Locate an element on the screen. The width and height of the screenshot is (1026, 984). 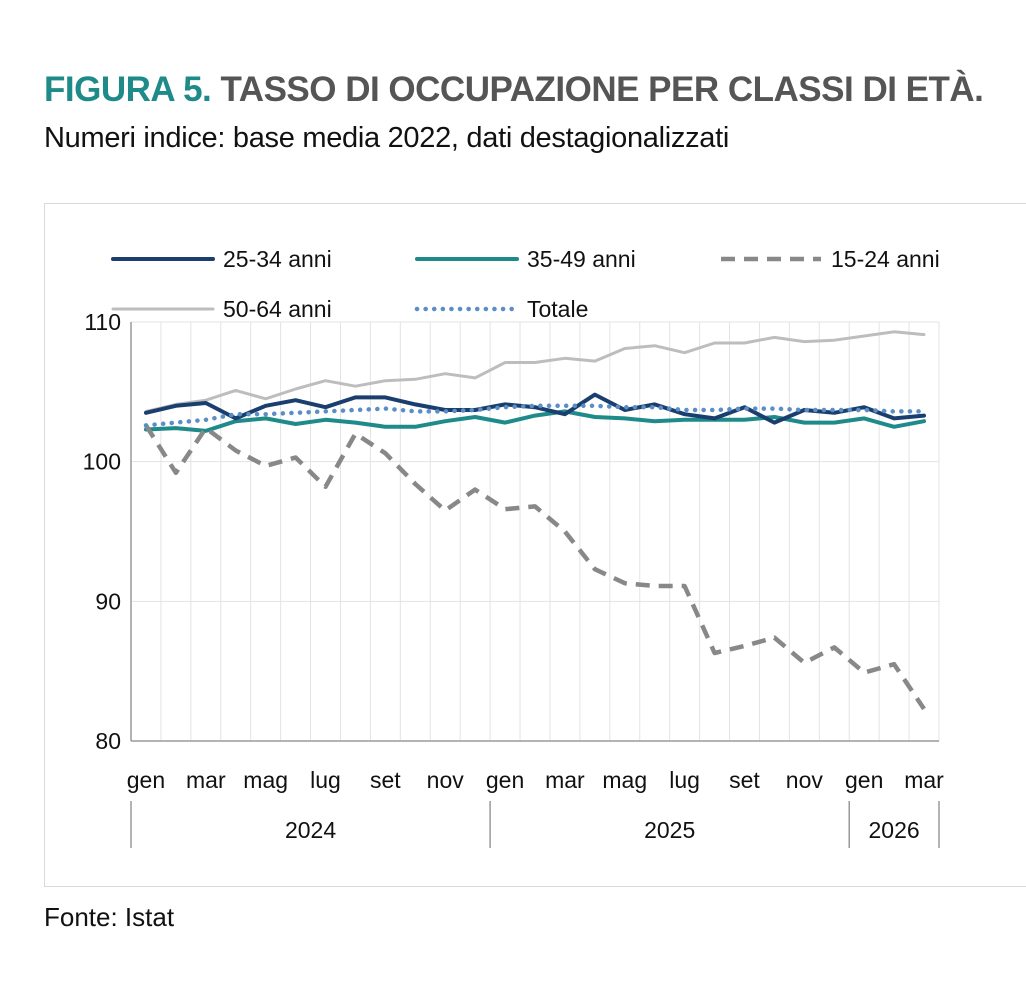
year-label: 2025 is located at coordinates (669, 830).